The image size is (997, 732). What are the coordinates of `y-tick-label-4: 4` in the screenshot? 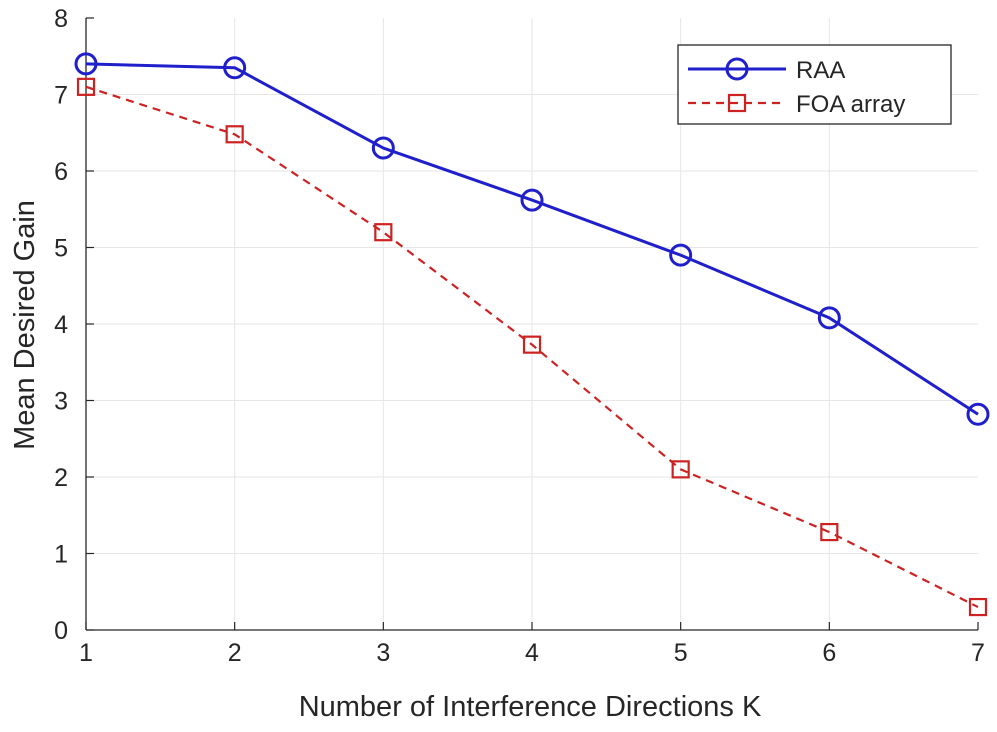 It's located at (61, 325).